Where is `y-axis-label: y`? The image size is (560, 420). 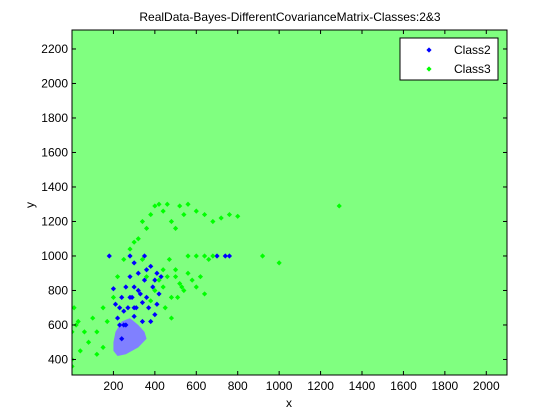
y-axis-label: y is located at coordinates (30, 205).